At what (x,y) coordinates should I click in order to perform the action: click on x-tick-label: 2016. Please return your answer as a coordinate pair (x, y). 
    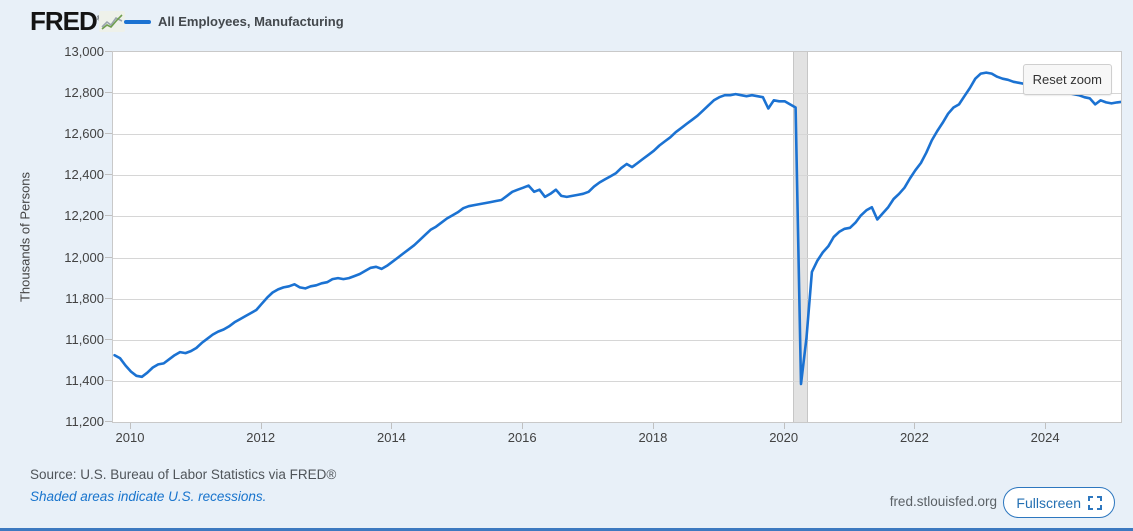
    Looking at the image, I should click on (522, 437).